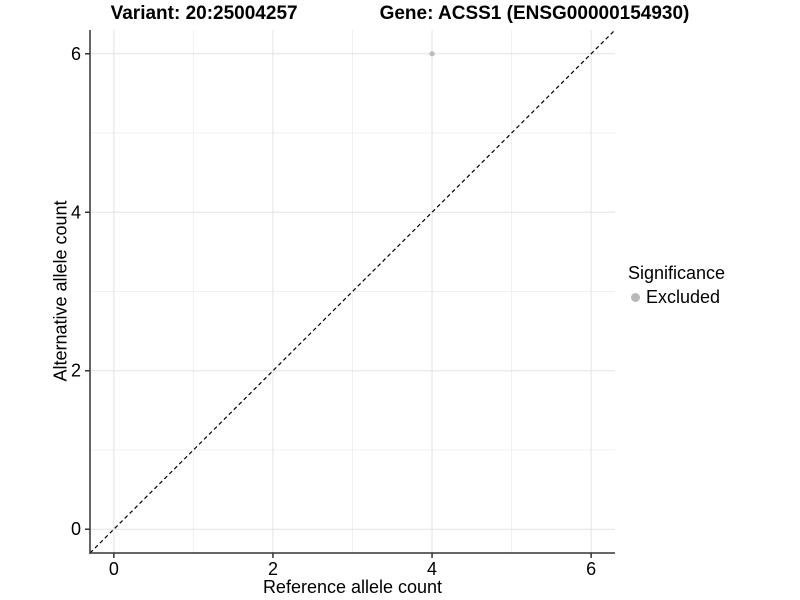  I want to click on x-tick-label: 4, so click(432, 569).